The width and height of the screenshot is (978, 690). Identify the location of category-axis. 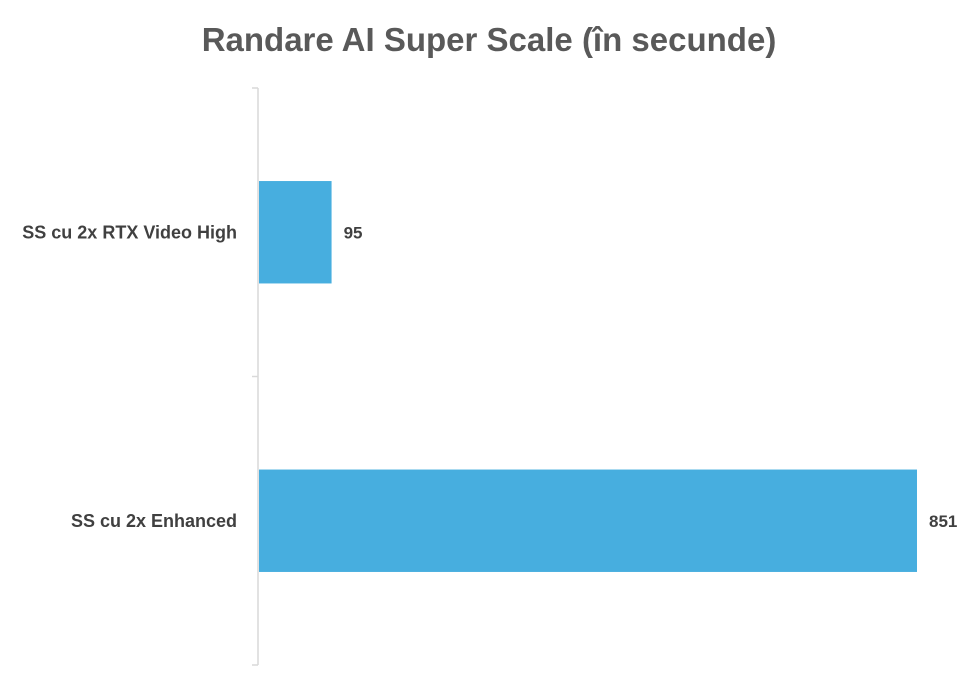
(255, 376).